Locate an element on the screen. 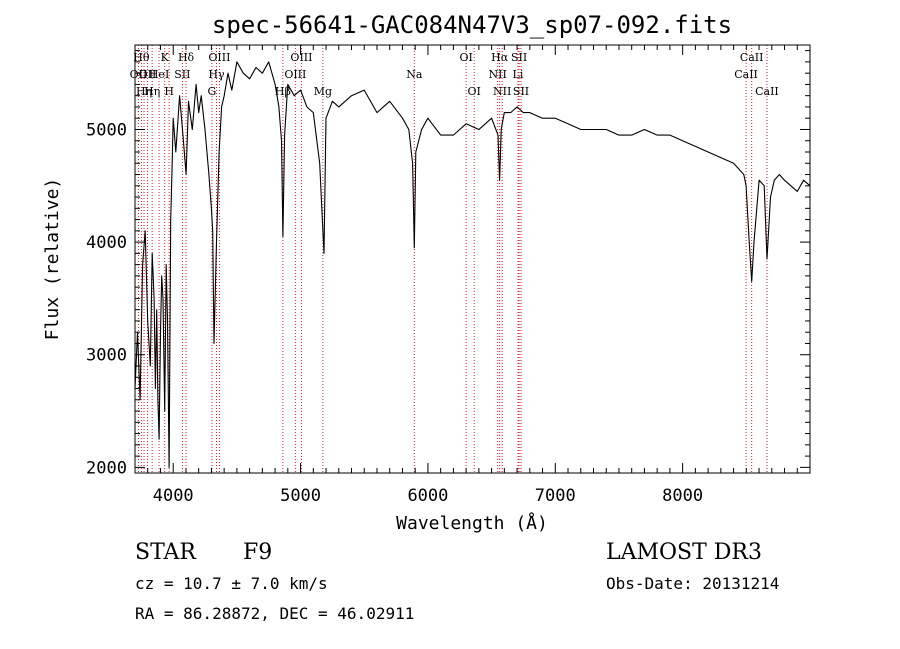  chart-title: spec-56641-GAC084N47V3_sp07-092.fits is located at coordinates (472, 25).